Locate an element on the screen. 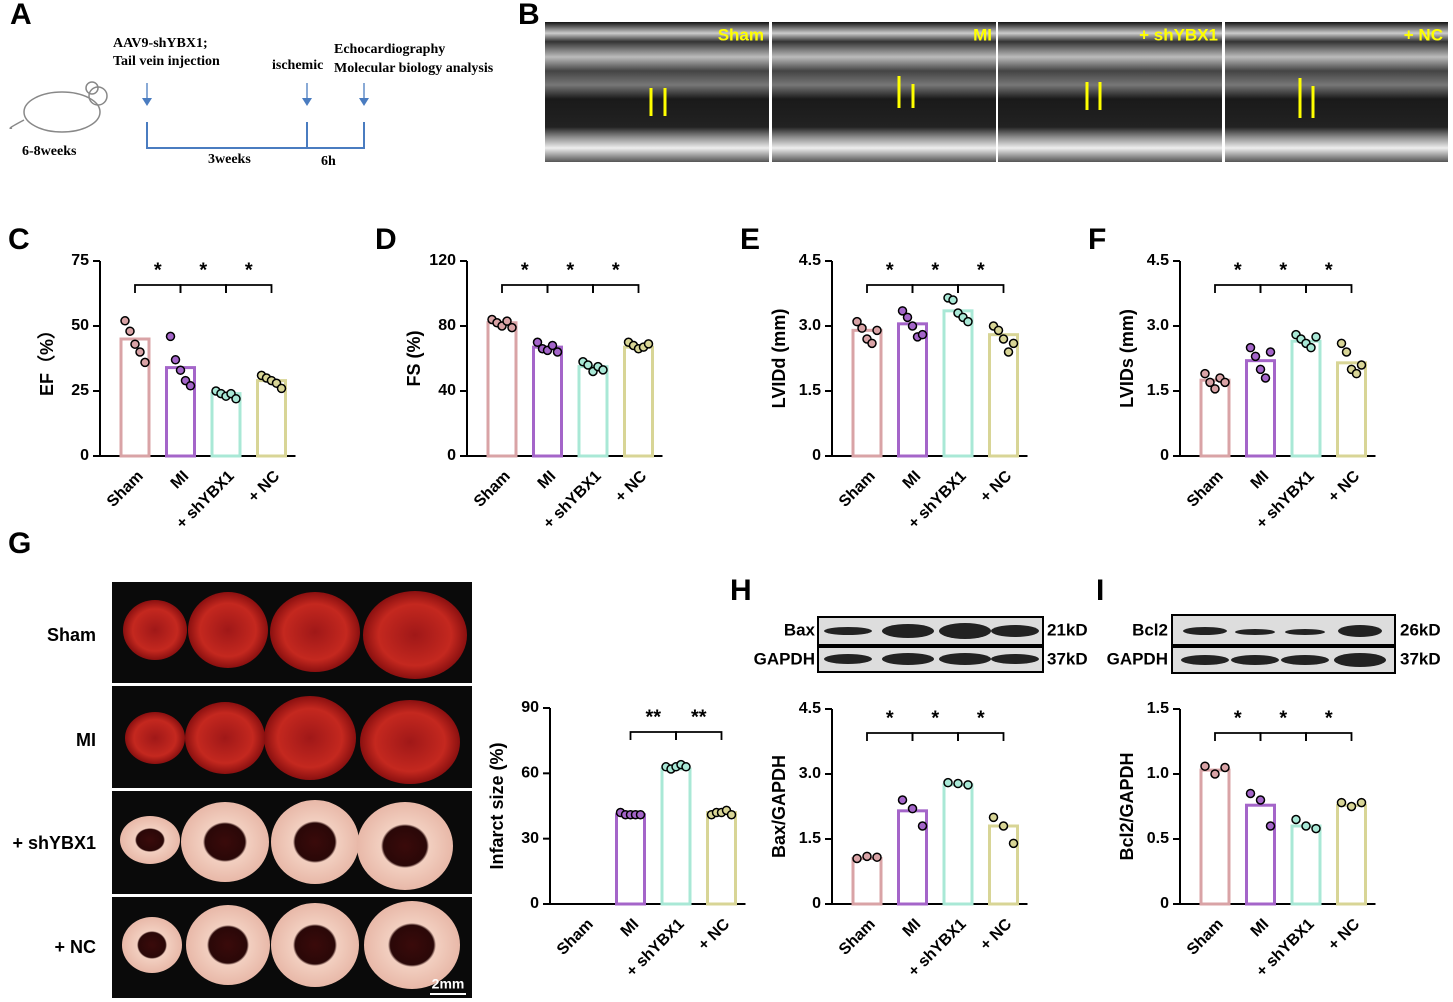  y-axis-label: Bax/GAPDH is located at coordinates (779, 806).